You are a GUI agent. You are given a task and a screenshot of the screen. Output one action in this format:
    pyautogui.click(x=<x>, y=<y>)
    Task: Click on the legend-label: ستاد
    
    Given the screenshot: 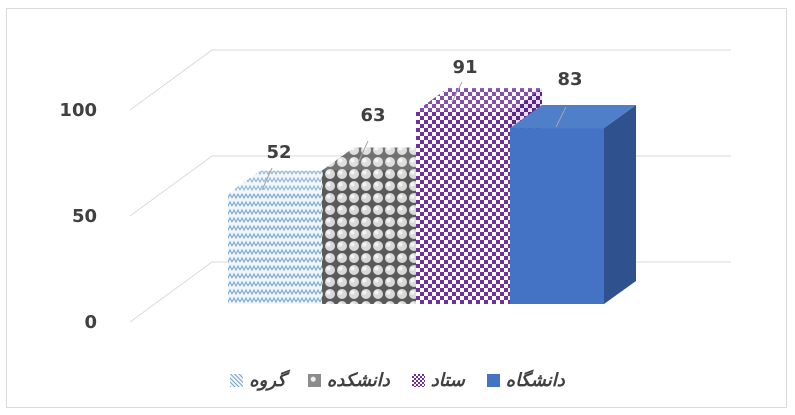 What is the action you would take?
    pyautogui.click(x=447, y=380)
    